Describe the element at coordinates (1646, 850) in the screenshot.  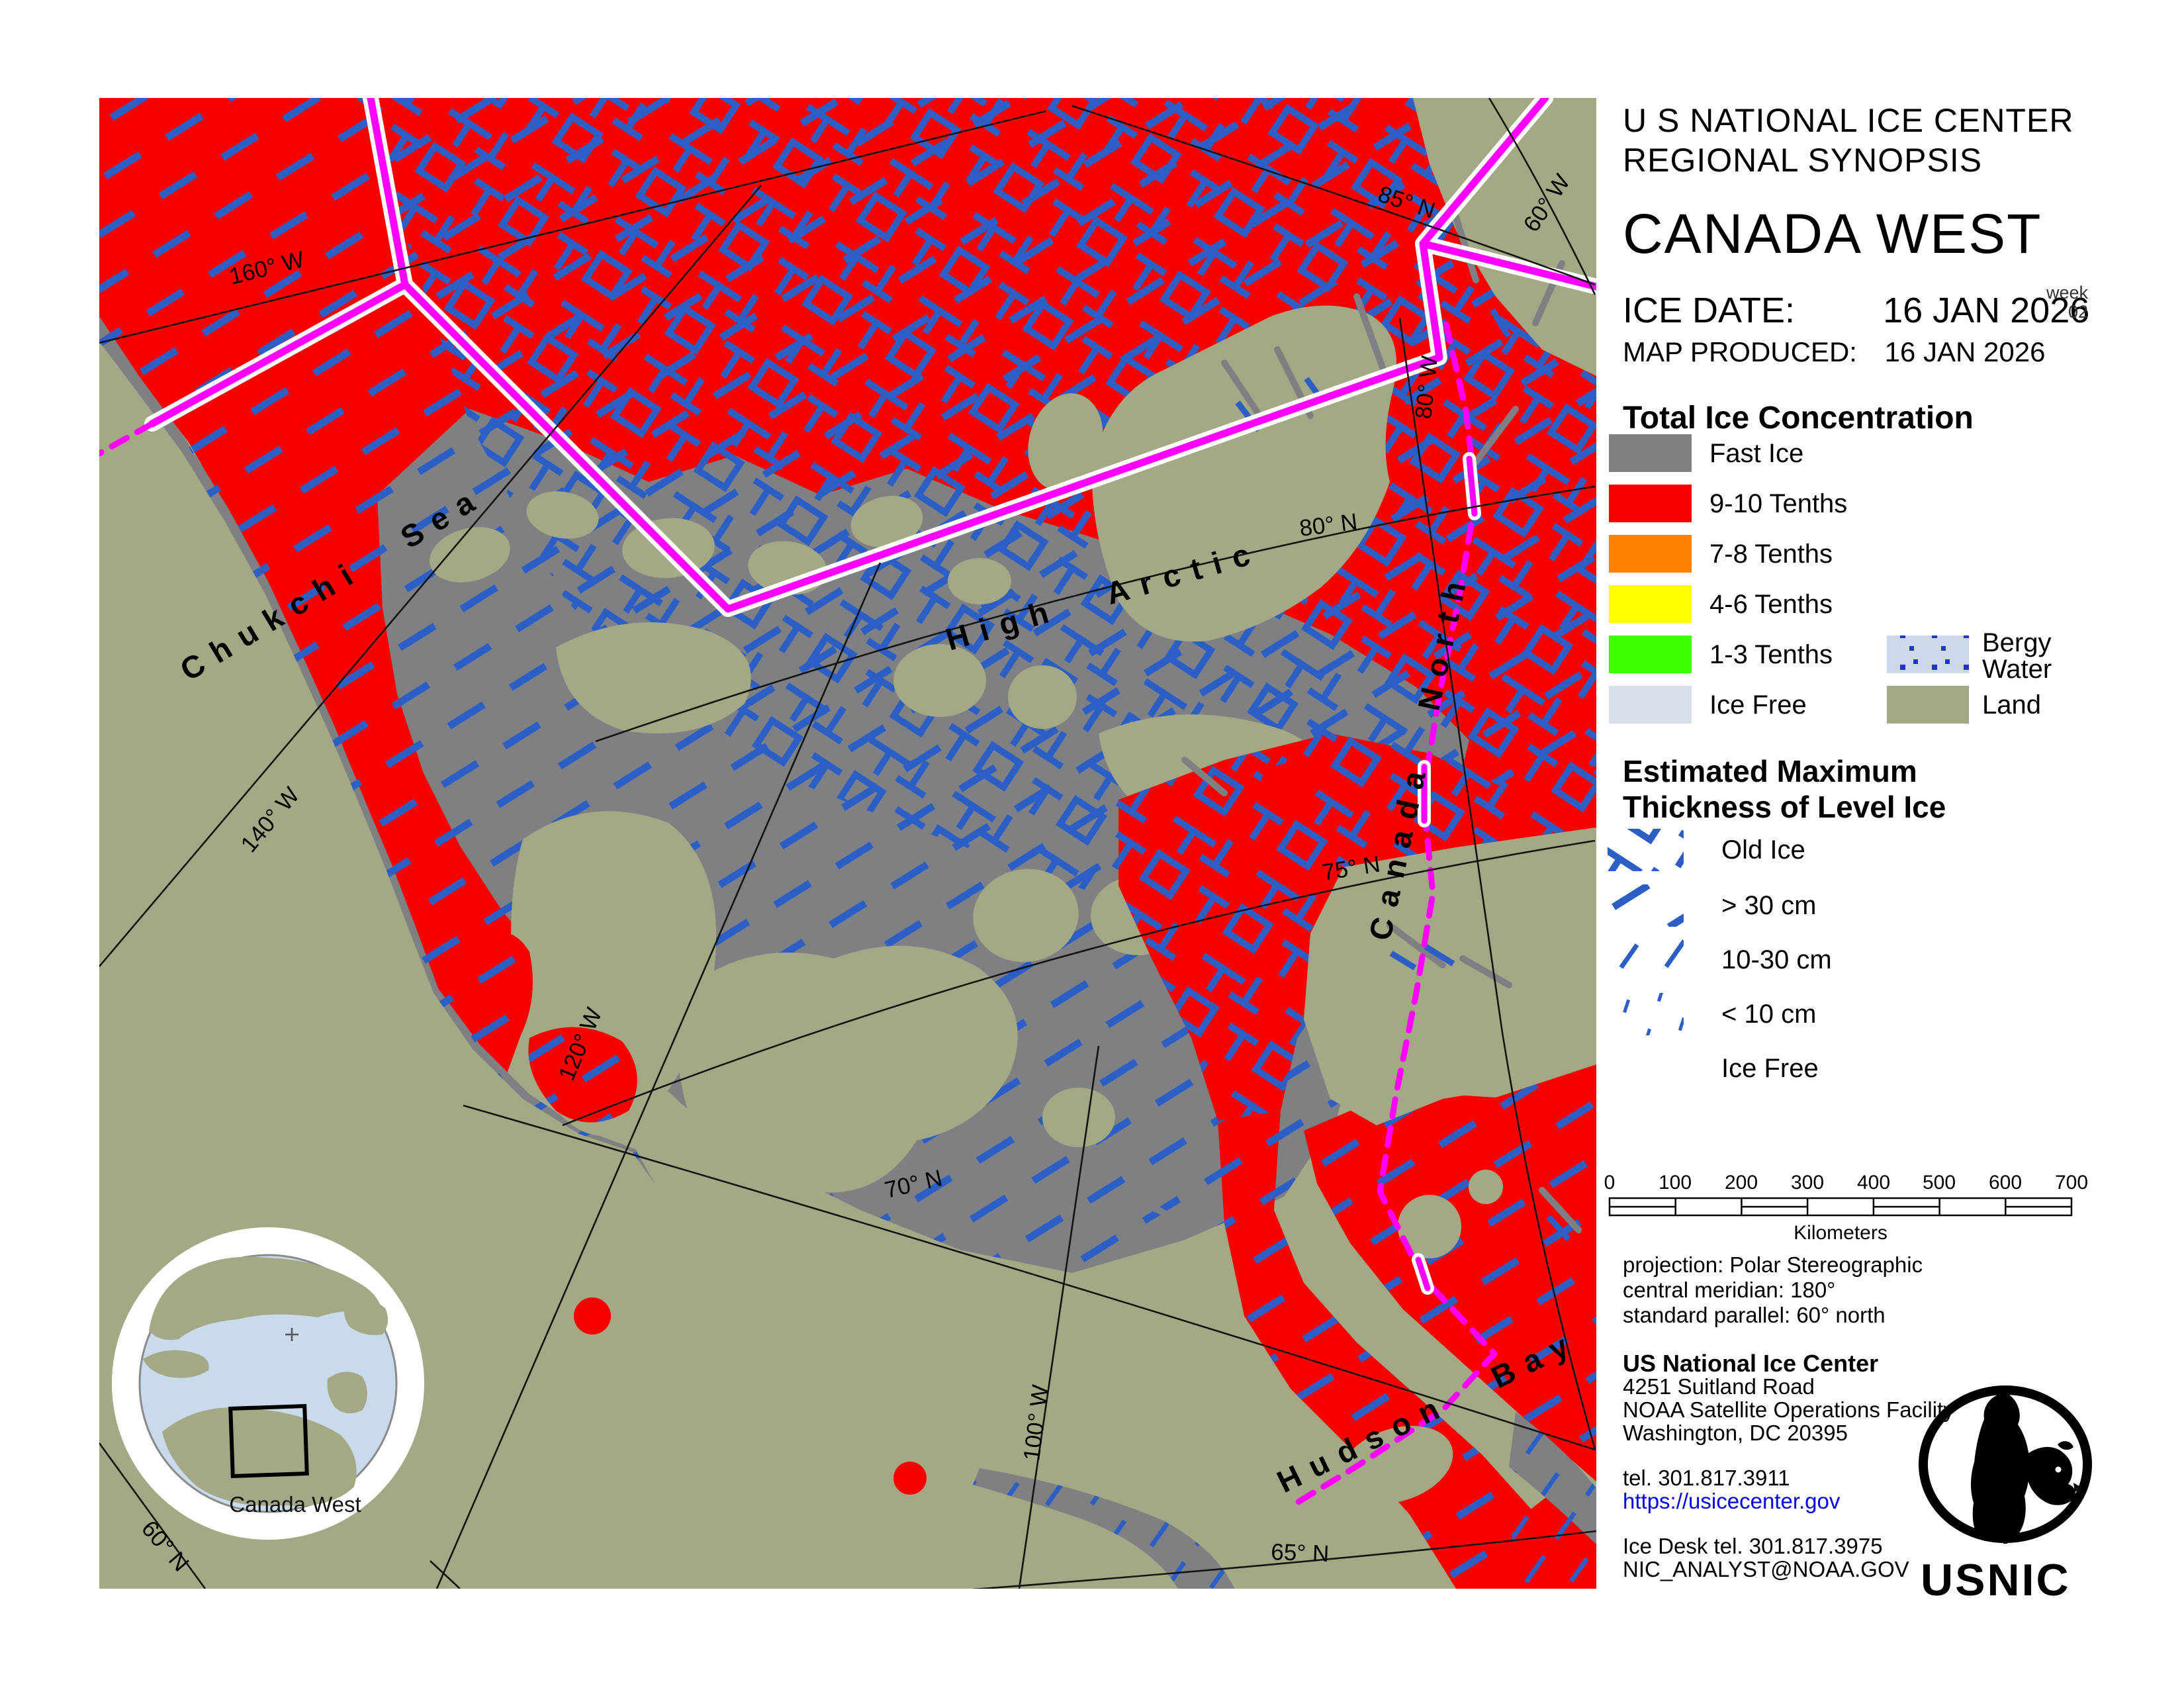
I see `swatch-old-ice-pattern` at that location.